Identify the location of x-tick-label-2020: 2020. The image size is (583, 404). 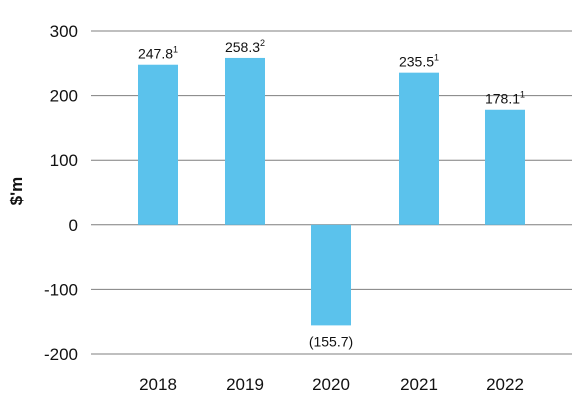
(331, 384).